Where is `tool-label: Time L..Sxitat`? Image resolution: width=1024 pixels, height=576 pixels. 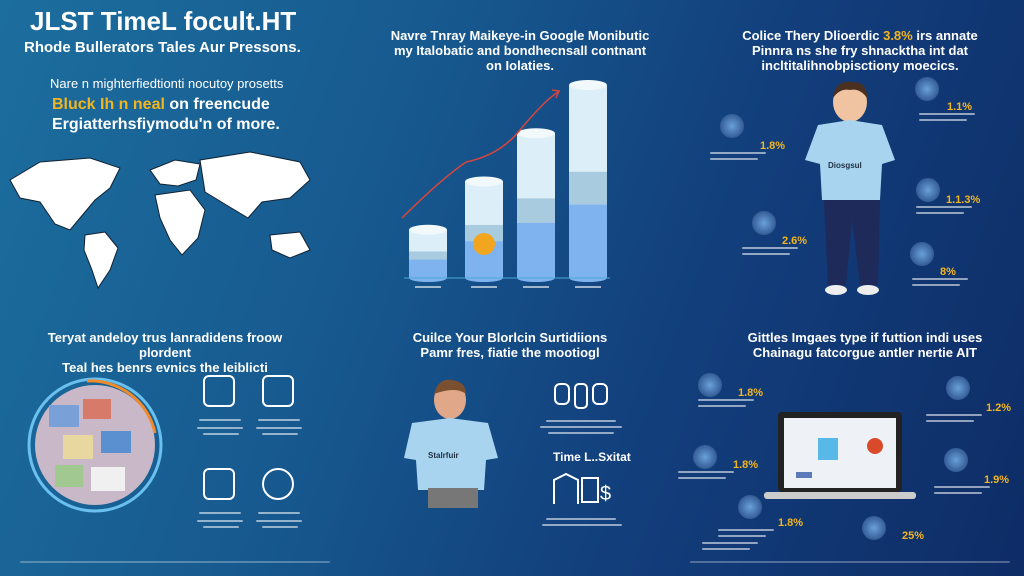
tool-label: Time L..Sxitat is located at coordinates (592, 457).